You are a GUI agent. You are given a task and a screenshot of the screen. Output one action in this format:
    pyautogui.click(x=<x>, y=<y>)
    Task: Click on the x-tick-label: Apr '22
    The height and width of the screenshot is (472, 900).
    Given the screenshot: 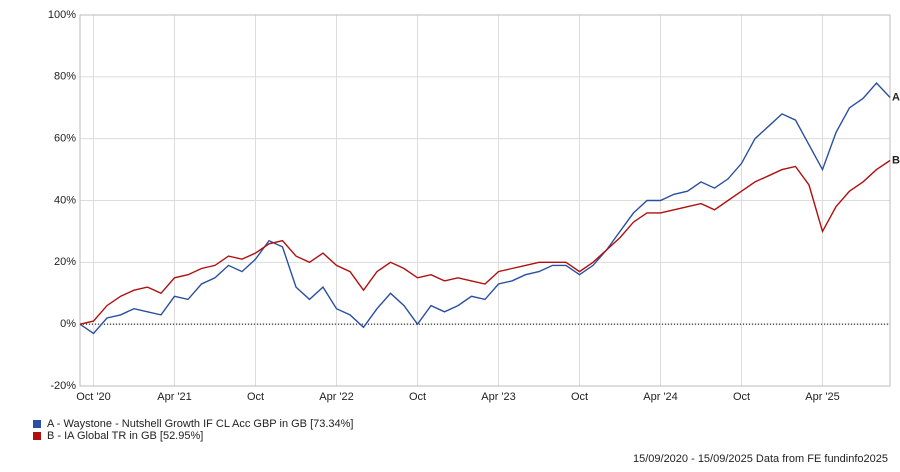 What is the action you would take?
    pyautogui.click(x=336, y=397)
    